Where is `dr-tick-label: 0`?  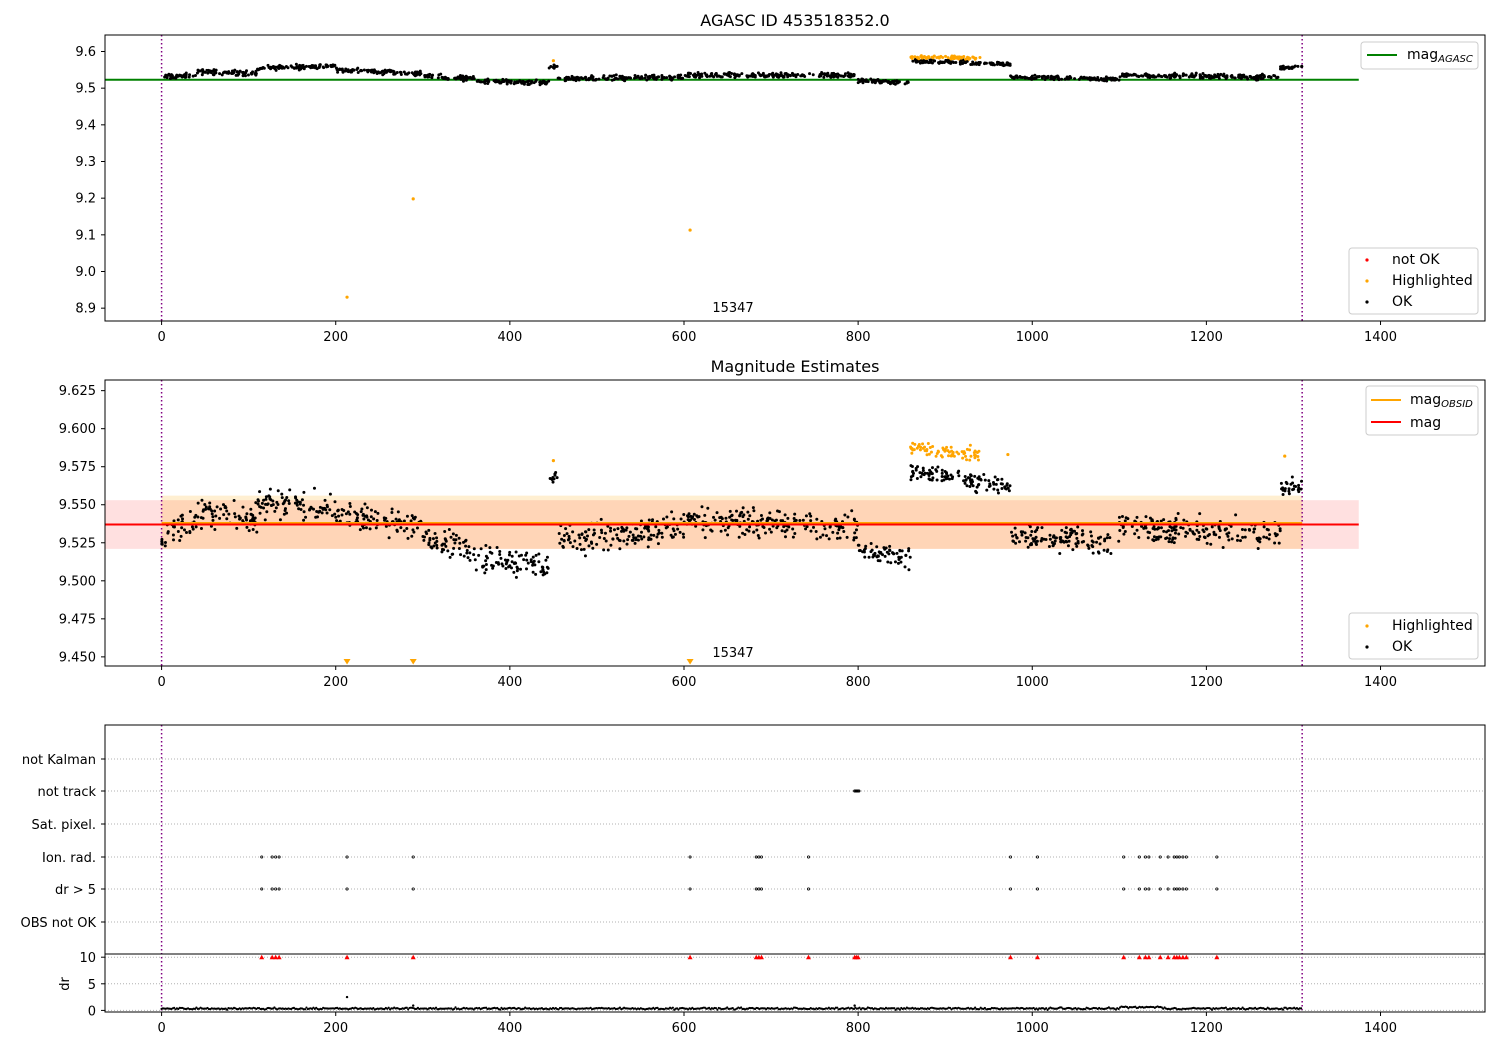
dr-tick-label: 0 is located at coordinates (92, 1011).